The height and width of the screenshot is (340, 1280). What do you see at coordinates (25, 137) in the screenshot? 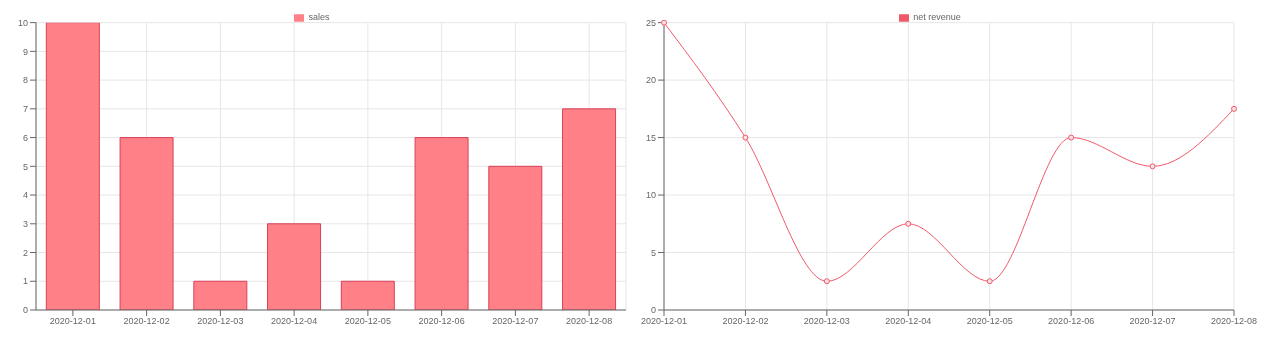
I see `y-tick-label: 6` at bounding box center [25, 137].